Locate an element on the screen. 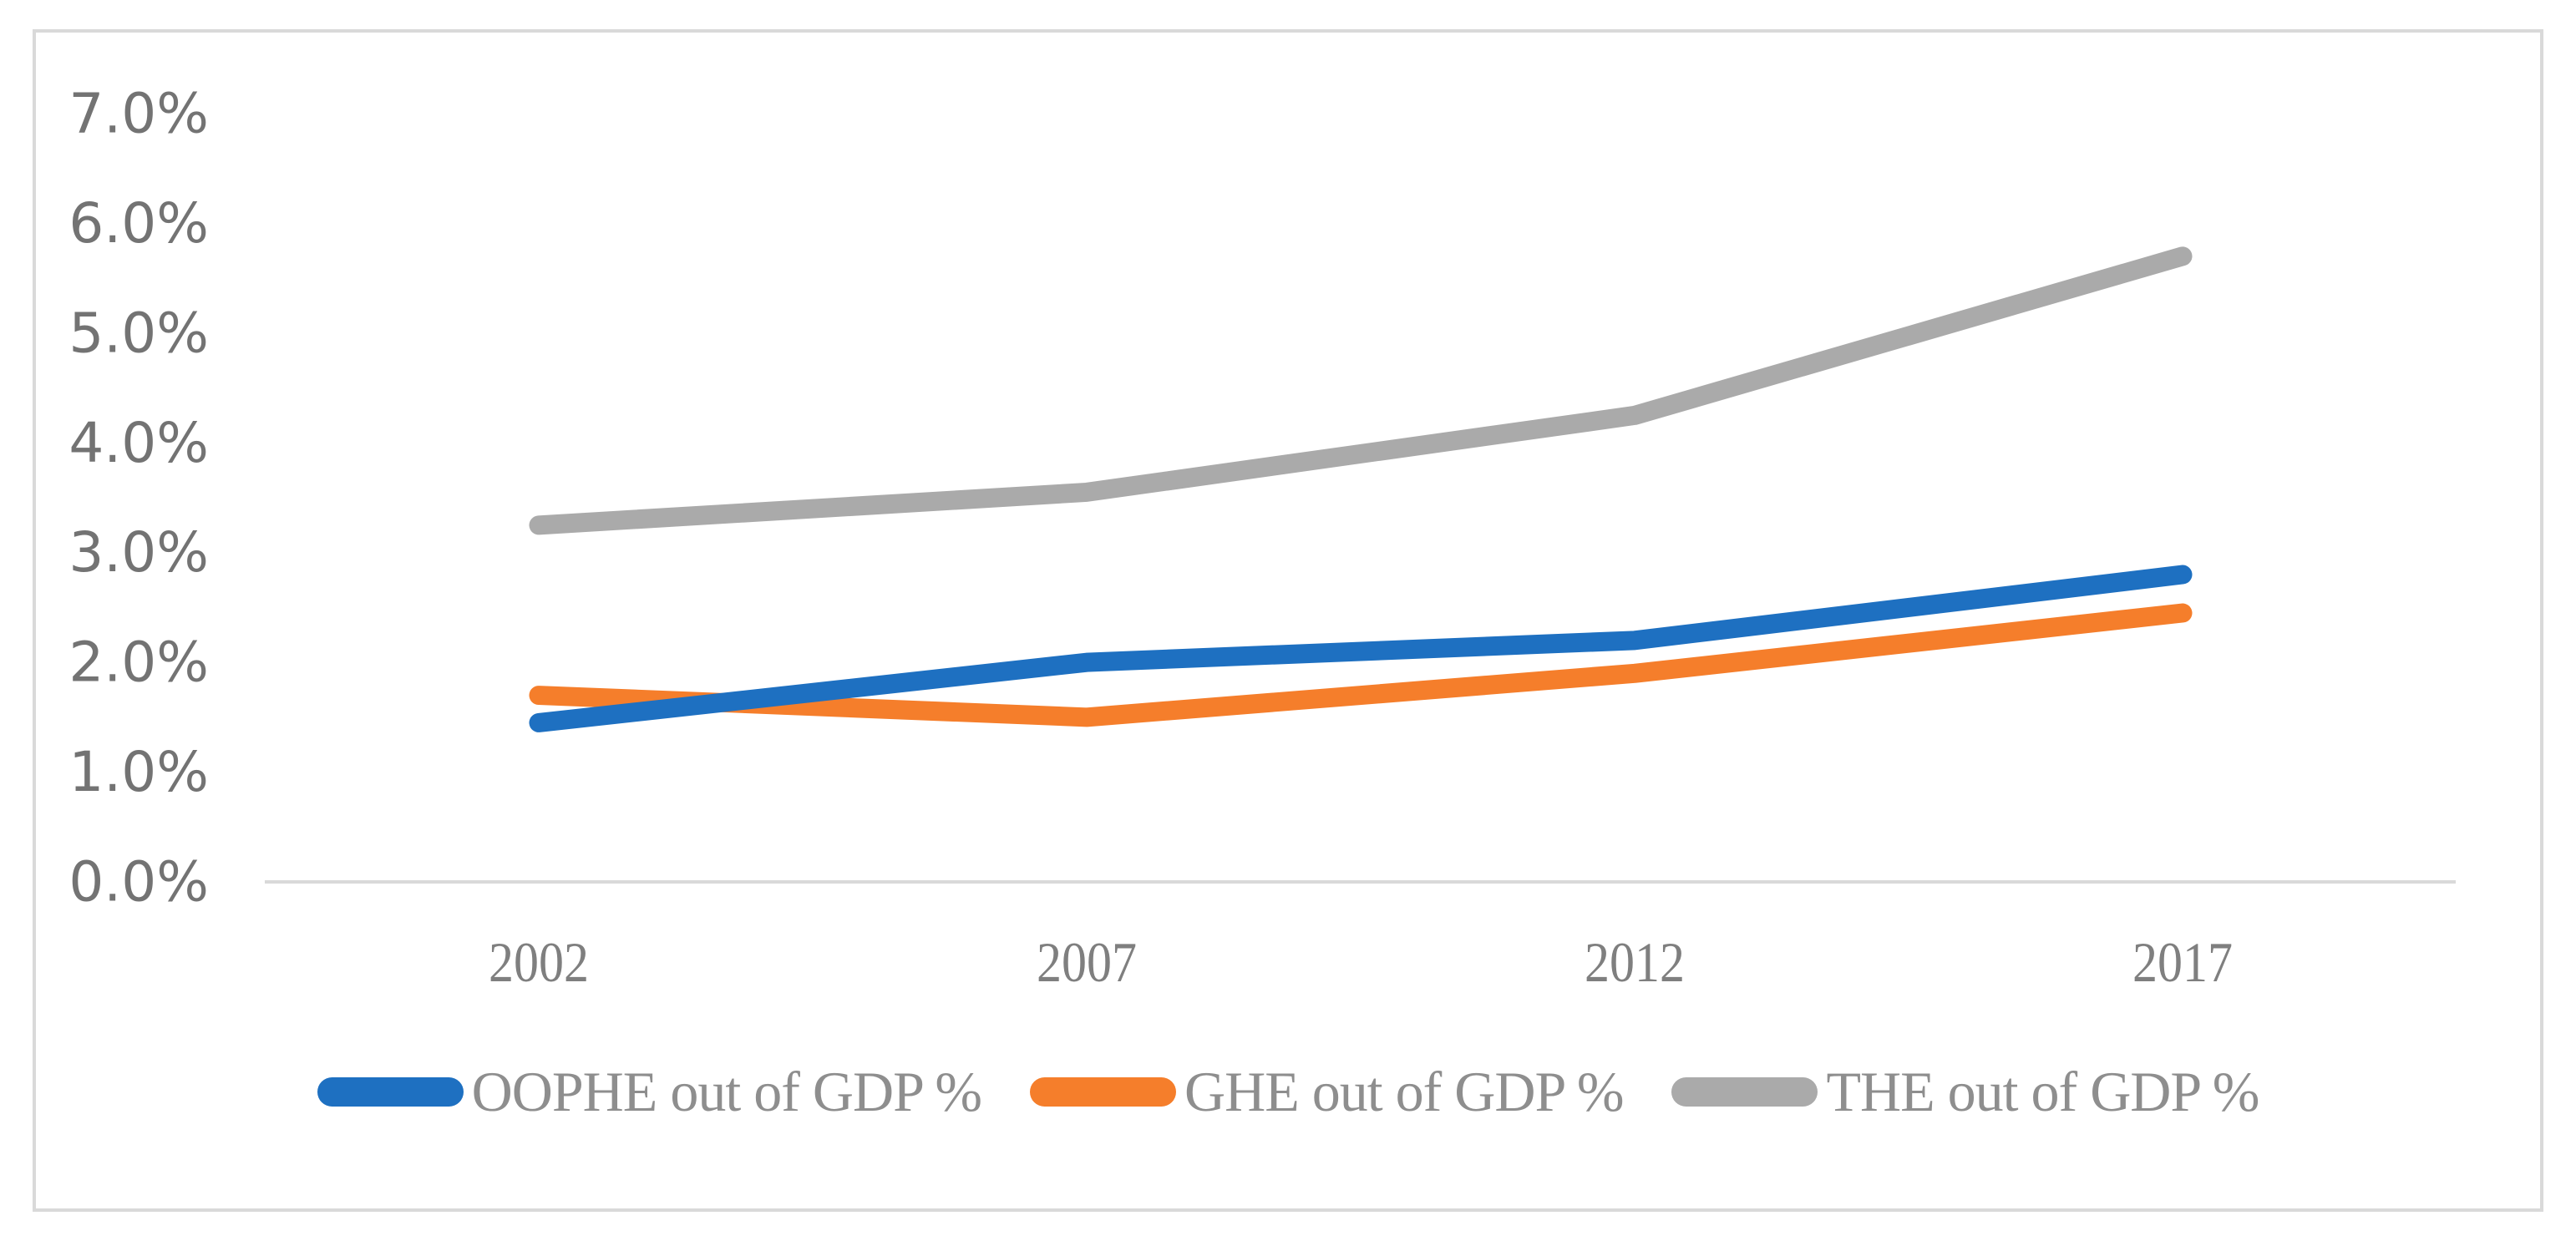 The height and width of the screenshot is (1241, 2576). series-line-ghe is located at coordinates (1361, 665).